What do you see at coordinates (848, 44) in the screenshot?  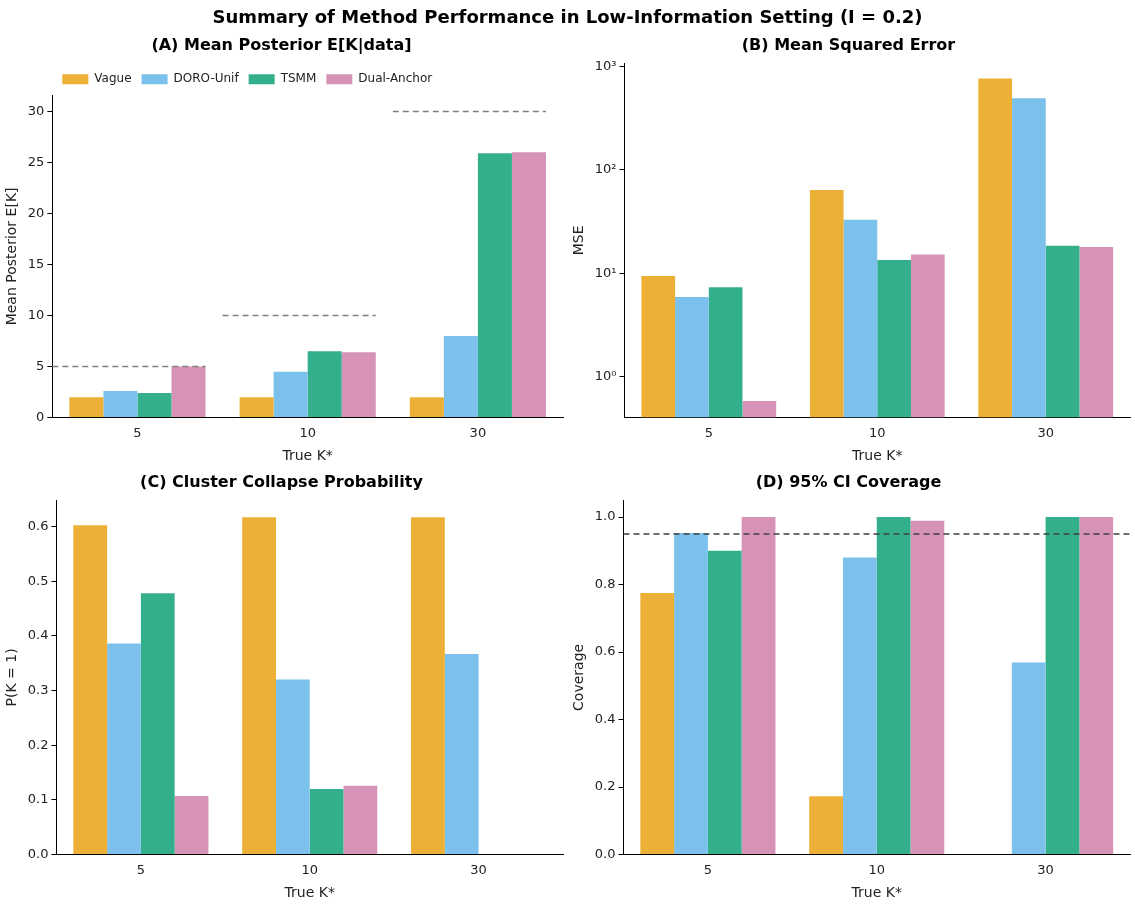 I see `chart-title: (B) Mean Squared Error` at bounding box center [848, 44].